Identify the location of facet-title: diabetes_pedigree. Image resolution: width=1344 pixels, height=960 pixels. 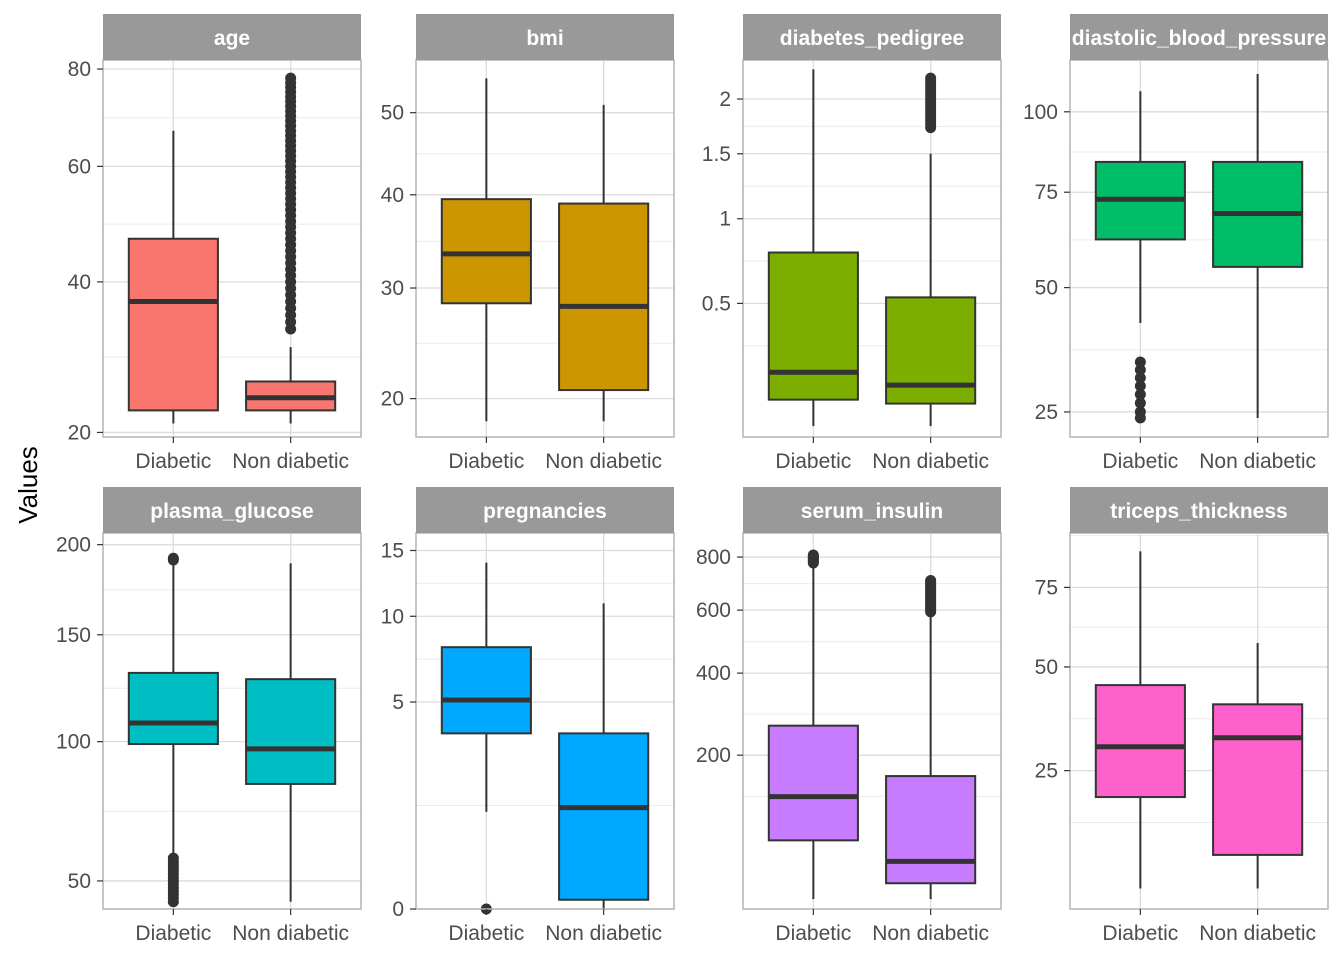
(872, 38).